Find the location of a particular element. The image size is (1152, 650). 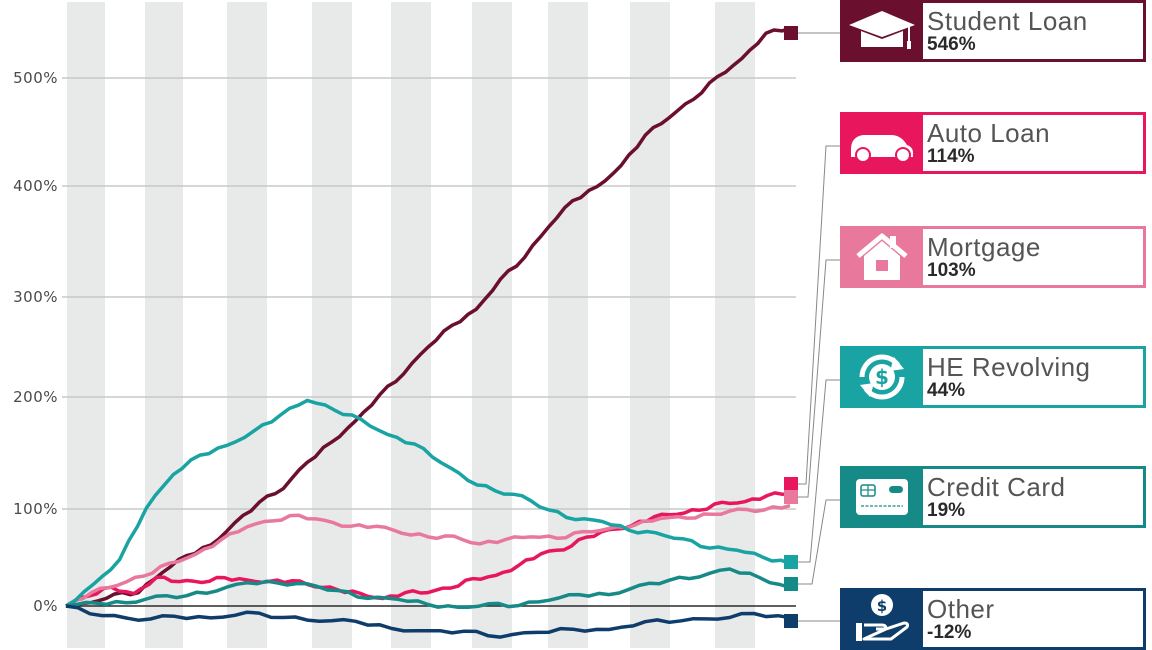

legend-value: 44% is located at coordinates (946, 390).